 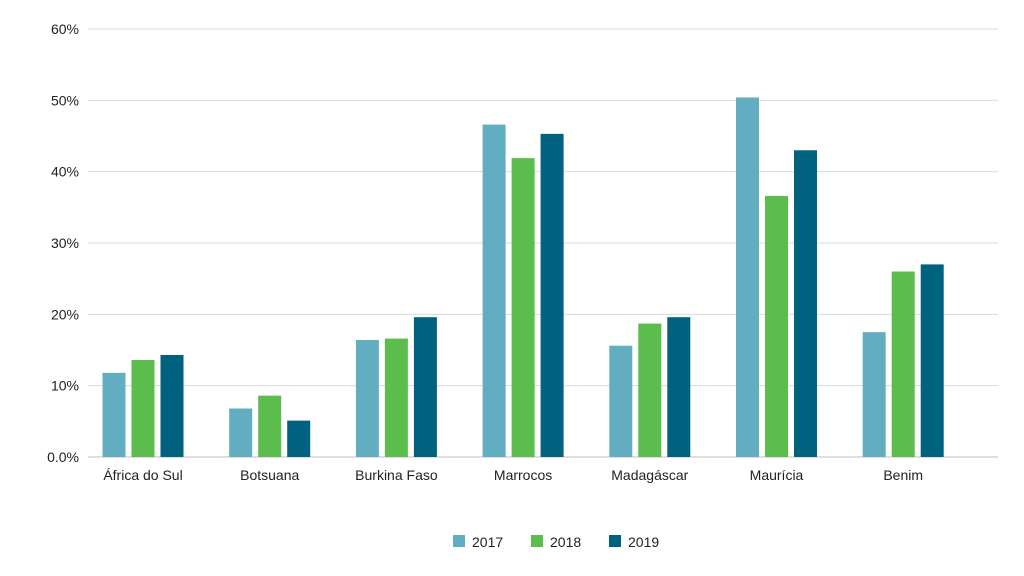 I want to click on y-axis: 0.0% 10% 20% 30% 40% 50% 60%, so click(x=63, y=243).